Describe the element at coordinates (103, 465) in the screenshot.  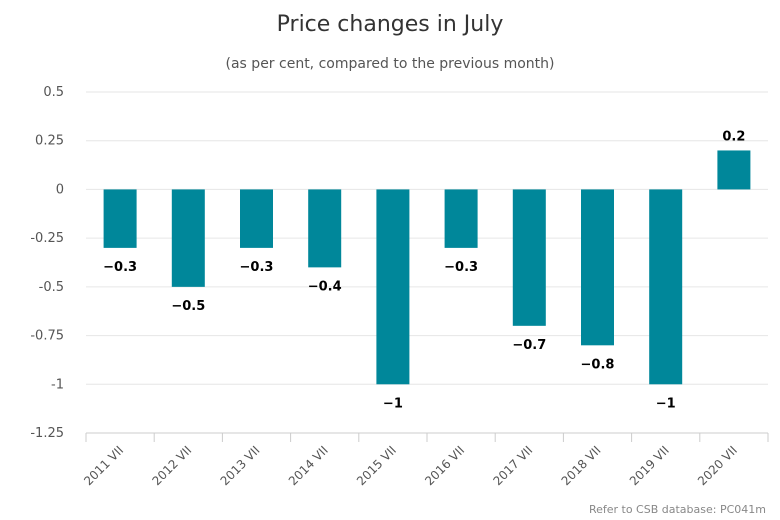
I see `x-tick-label: 2011 VII` at that location.